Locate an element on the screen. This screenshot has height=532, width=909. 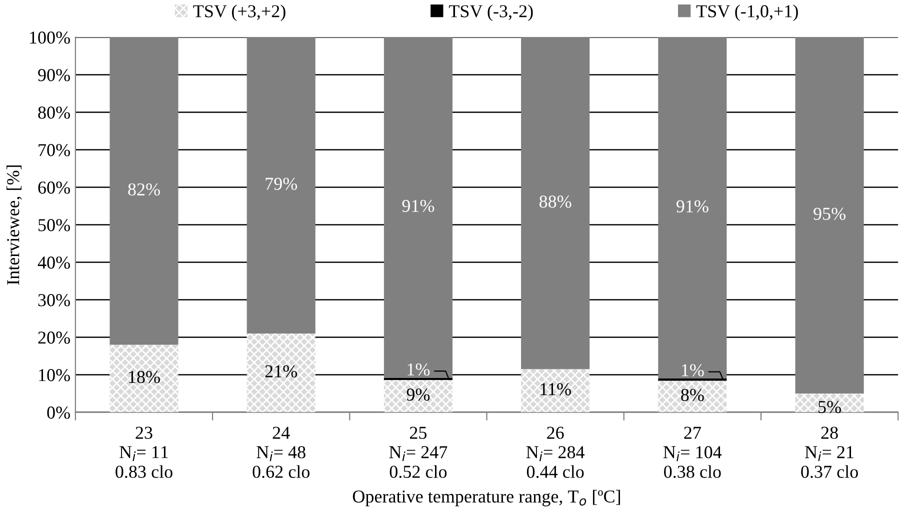
data-label: 8% is located at coordinates (692, 395).